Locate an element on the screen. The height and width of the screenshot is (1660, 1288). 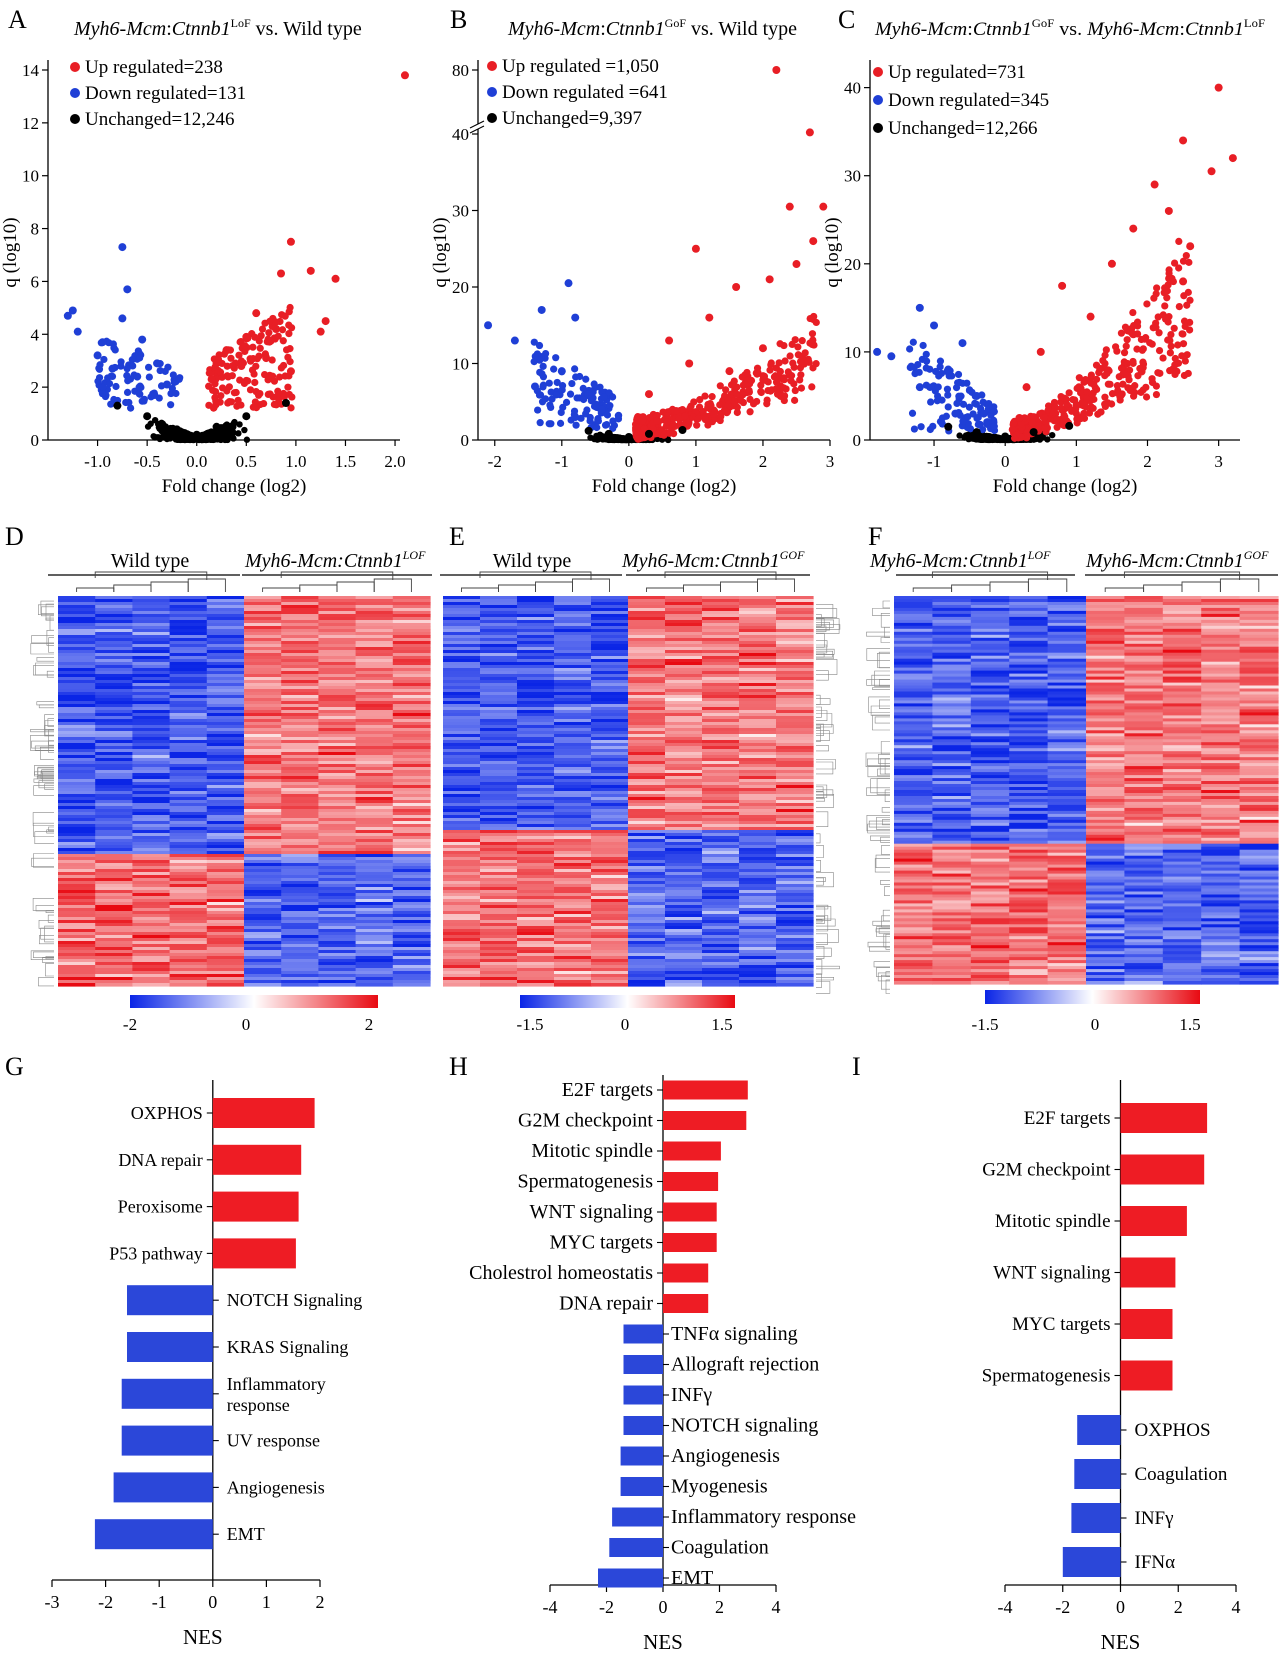
heatmap-f-right-group: Myh6-Mcm:Ctnnb1GOF is located at coordinates (1177, 560).